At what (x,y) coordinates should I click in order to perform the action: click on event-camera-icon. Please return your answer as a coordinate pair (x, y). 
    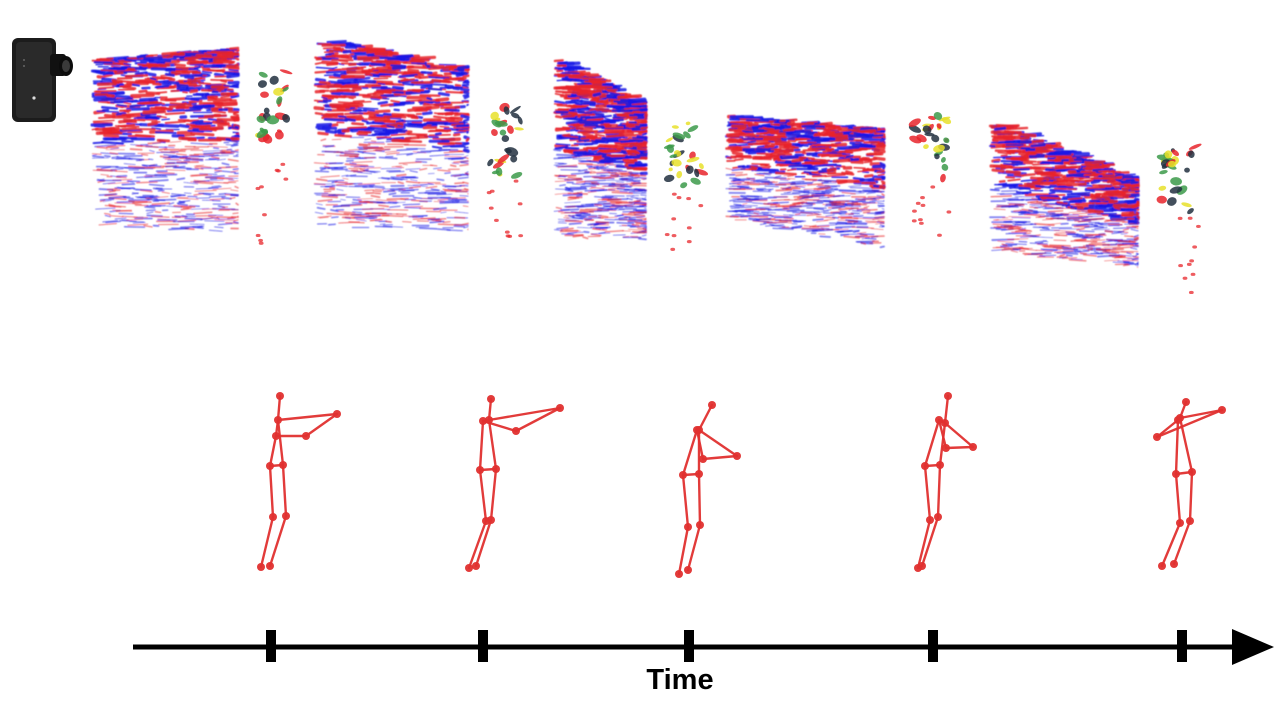
    Looking at the image, I should click on (42, 80).